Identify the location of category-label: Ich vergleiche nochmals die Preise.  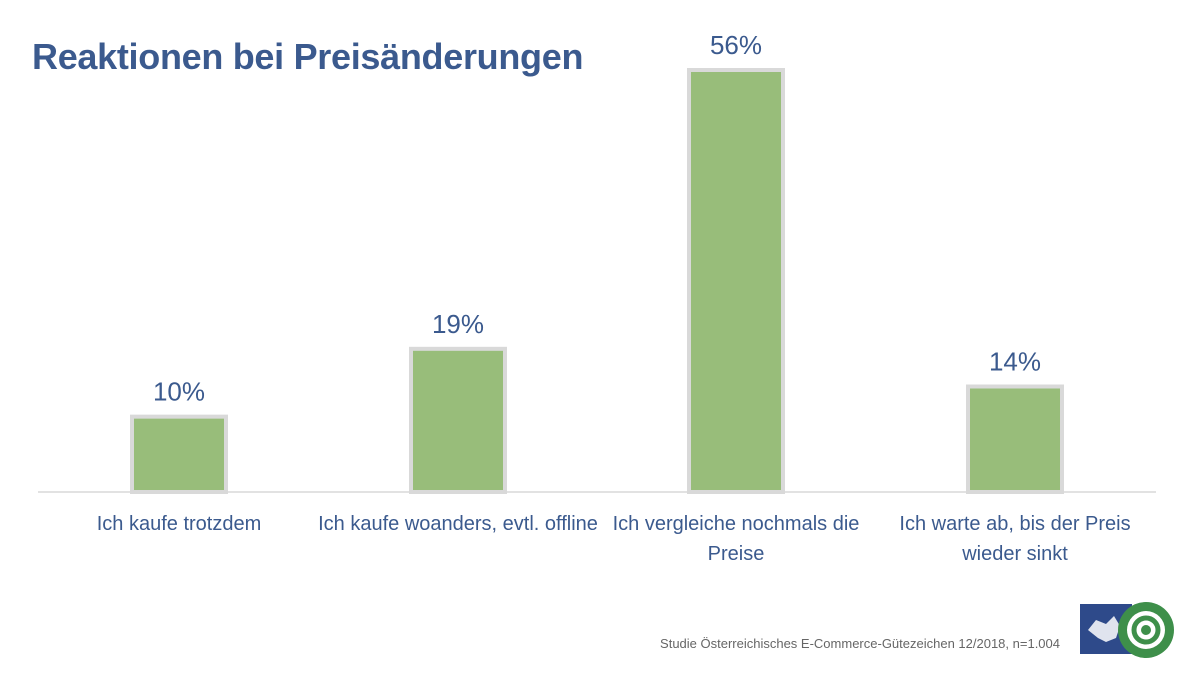
(736, 539).